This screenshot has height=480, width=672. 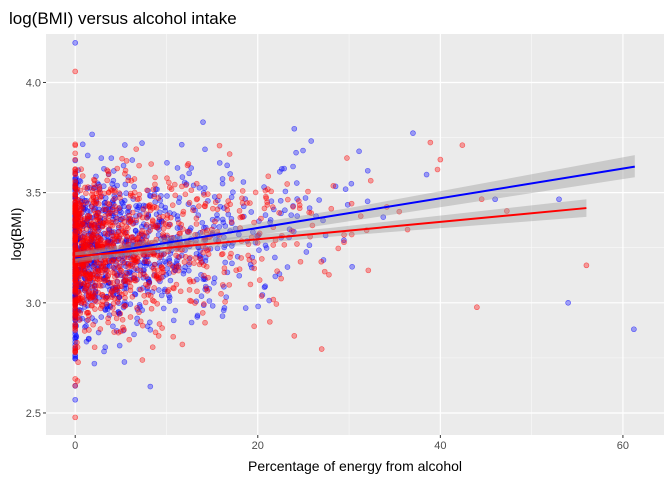 I want to click on x-tick-label: 0, so click(x=75, y=446).